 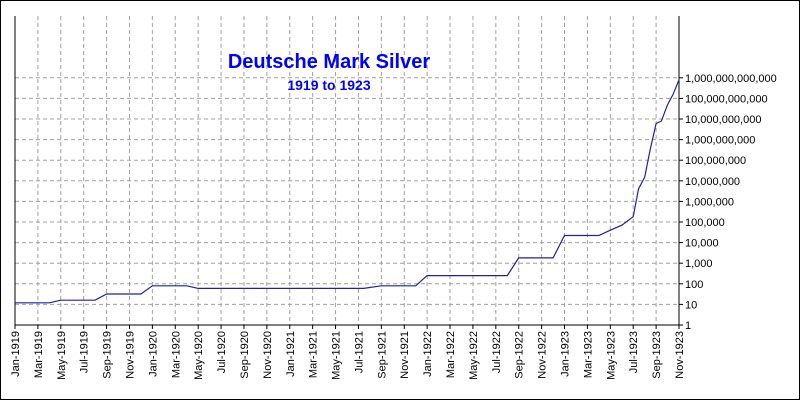 I want to click on y-tick-label: 1, so click(x=688, y=326).